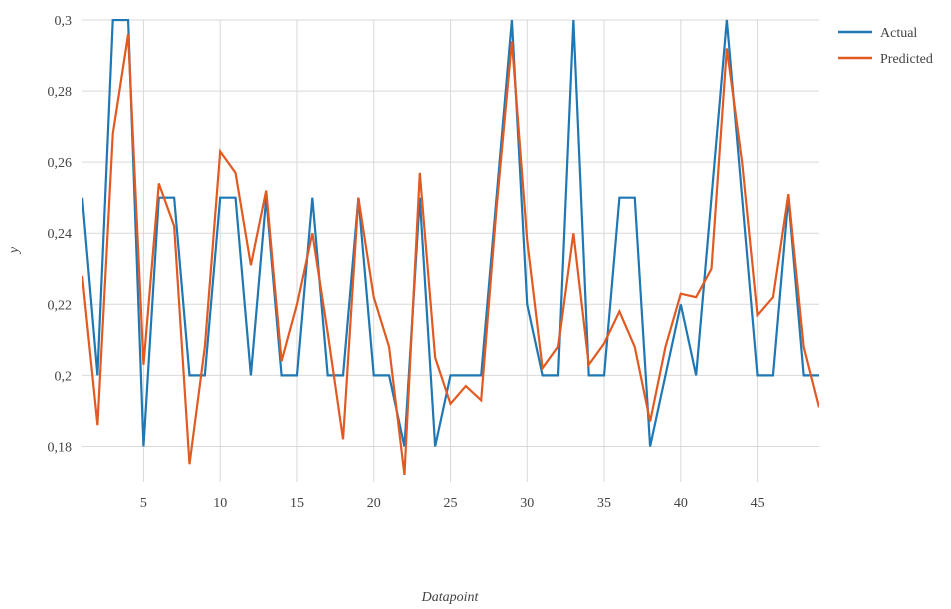 This screenshot has height=609, width=951. What do you see at coordinates (906, 59) in the screenshot?
I see `legend-label-predicted: Predicted` at bounding box center [906, 59].